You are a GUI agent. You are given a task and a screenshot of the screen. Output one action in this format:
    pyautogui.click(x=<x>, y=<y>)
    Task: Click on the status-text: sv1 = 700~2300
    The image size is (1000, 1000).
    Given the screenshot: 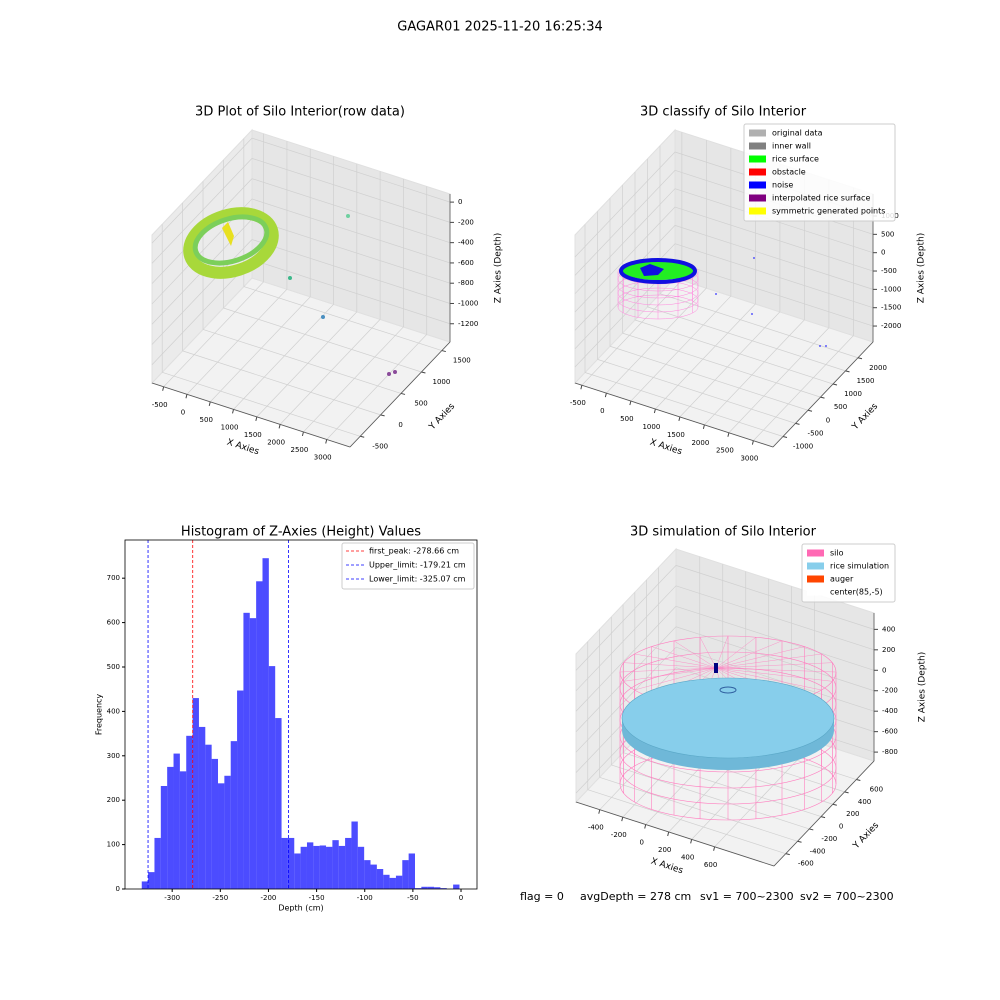 What is the action you would take?
    pyautogui.click(x=747, y=896)
    